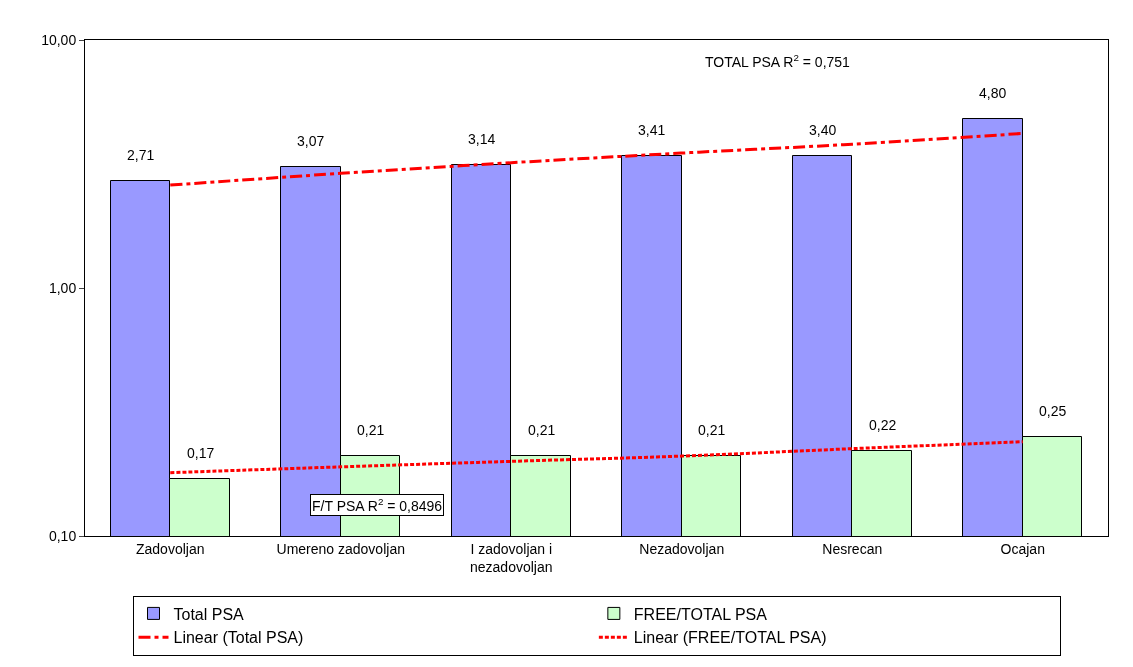 Image resolution: width=1133 pixels, height=667 pixels. What do you see at coordinates (62, 287) in the screenshot?
I see `y-tick-label: 1,00` at bounding box center [62, 287].